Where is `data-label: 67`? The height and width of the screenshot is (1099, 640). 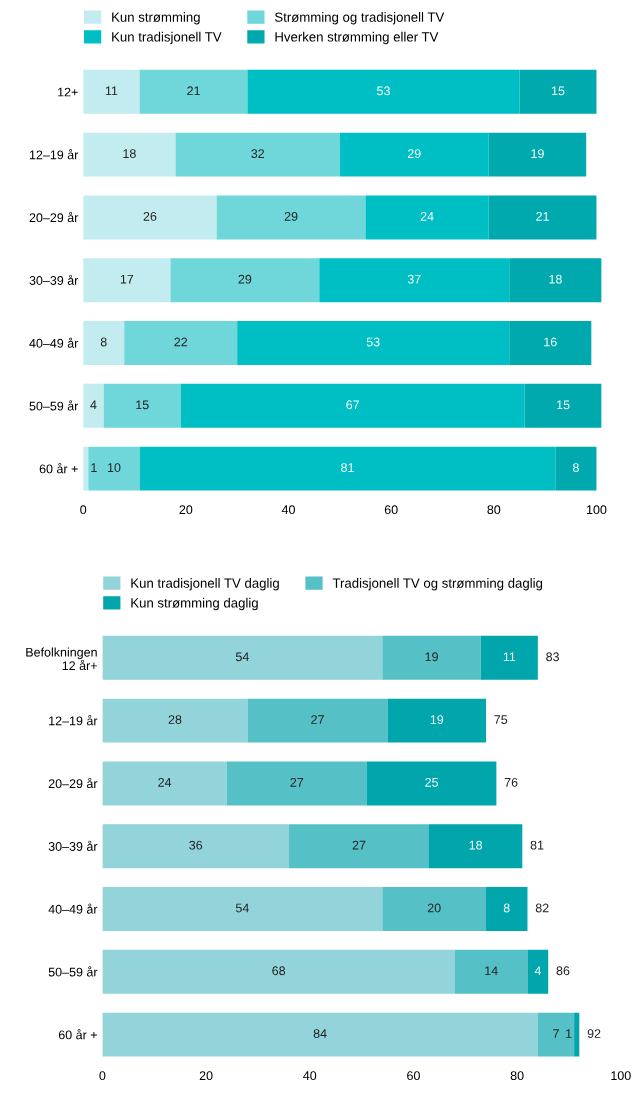 data-label: 67 is located at coordinates (352, 405).